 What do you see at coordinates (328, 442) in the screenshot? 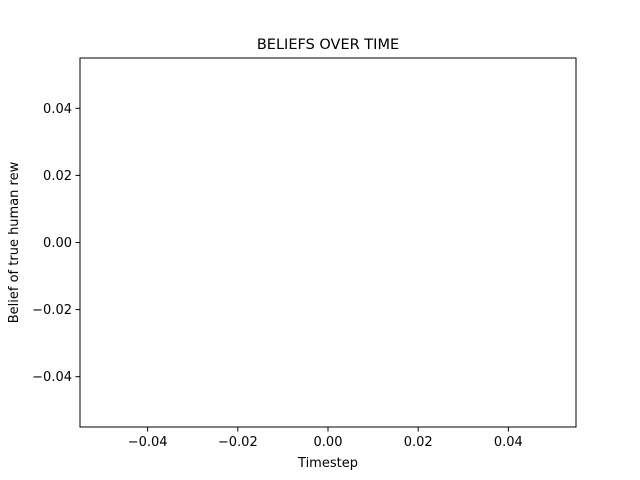
I see `x-tick-label: 0.00` at bounding box center [328, 442].